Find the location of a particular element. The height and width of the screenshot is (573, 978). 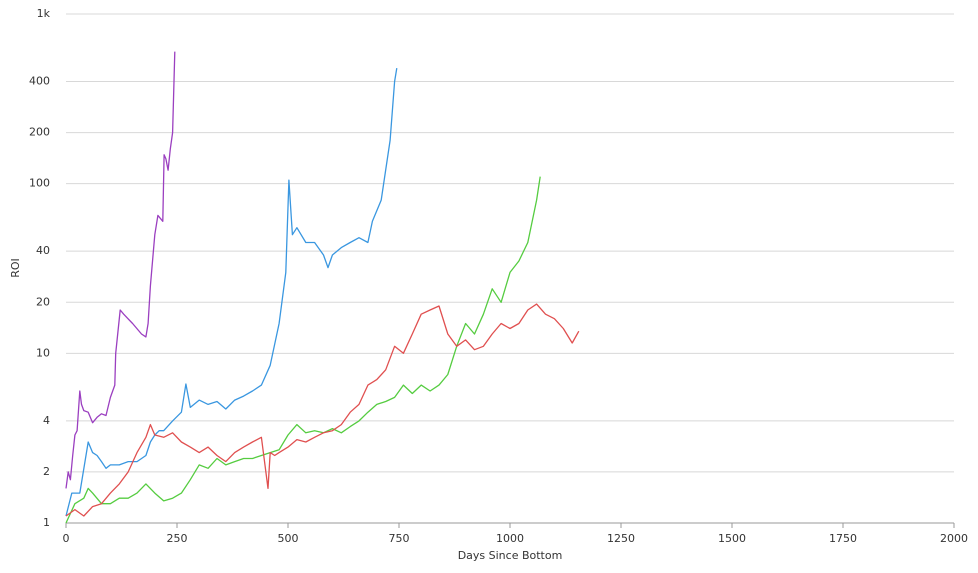

y-tick-label: 40 is located at coordinates (43, 250).